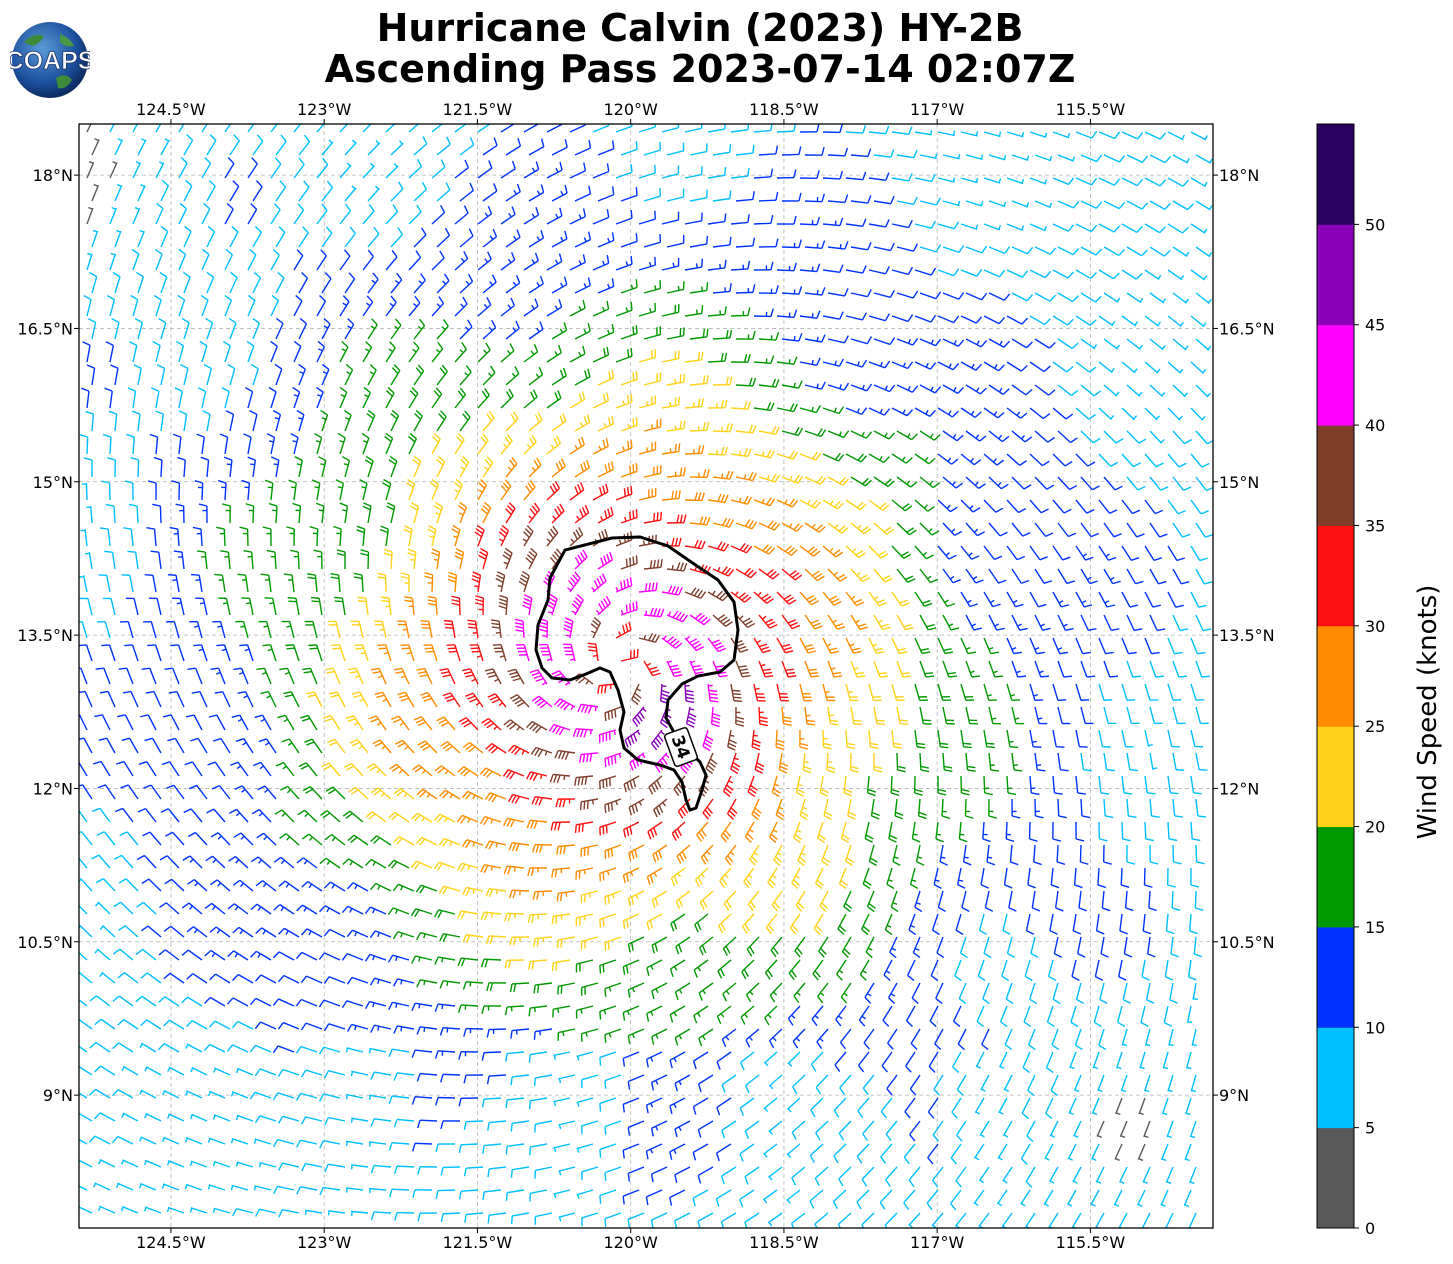  I want to click on lon-tick-label-top: 124.5°W, so click(171, 109).